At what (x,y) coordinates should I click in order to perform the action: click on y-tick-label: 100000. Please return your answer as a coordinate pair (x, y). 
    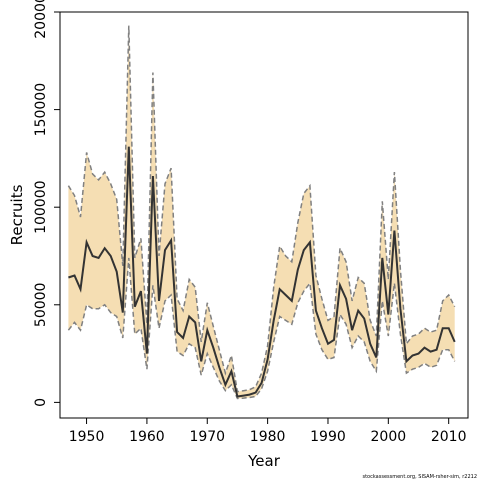
    Looking at the image, I should click on (41, 206).